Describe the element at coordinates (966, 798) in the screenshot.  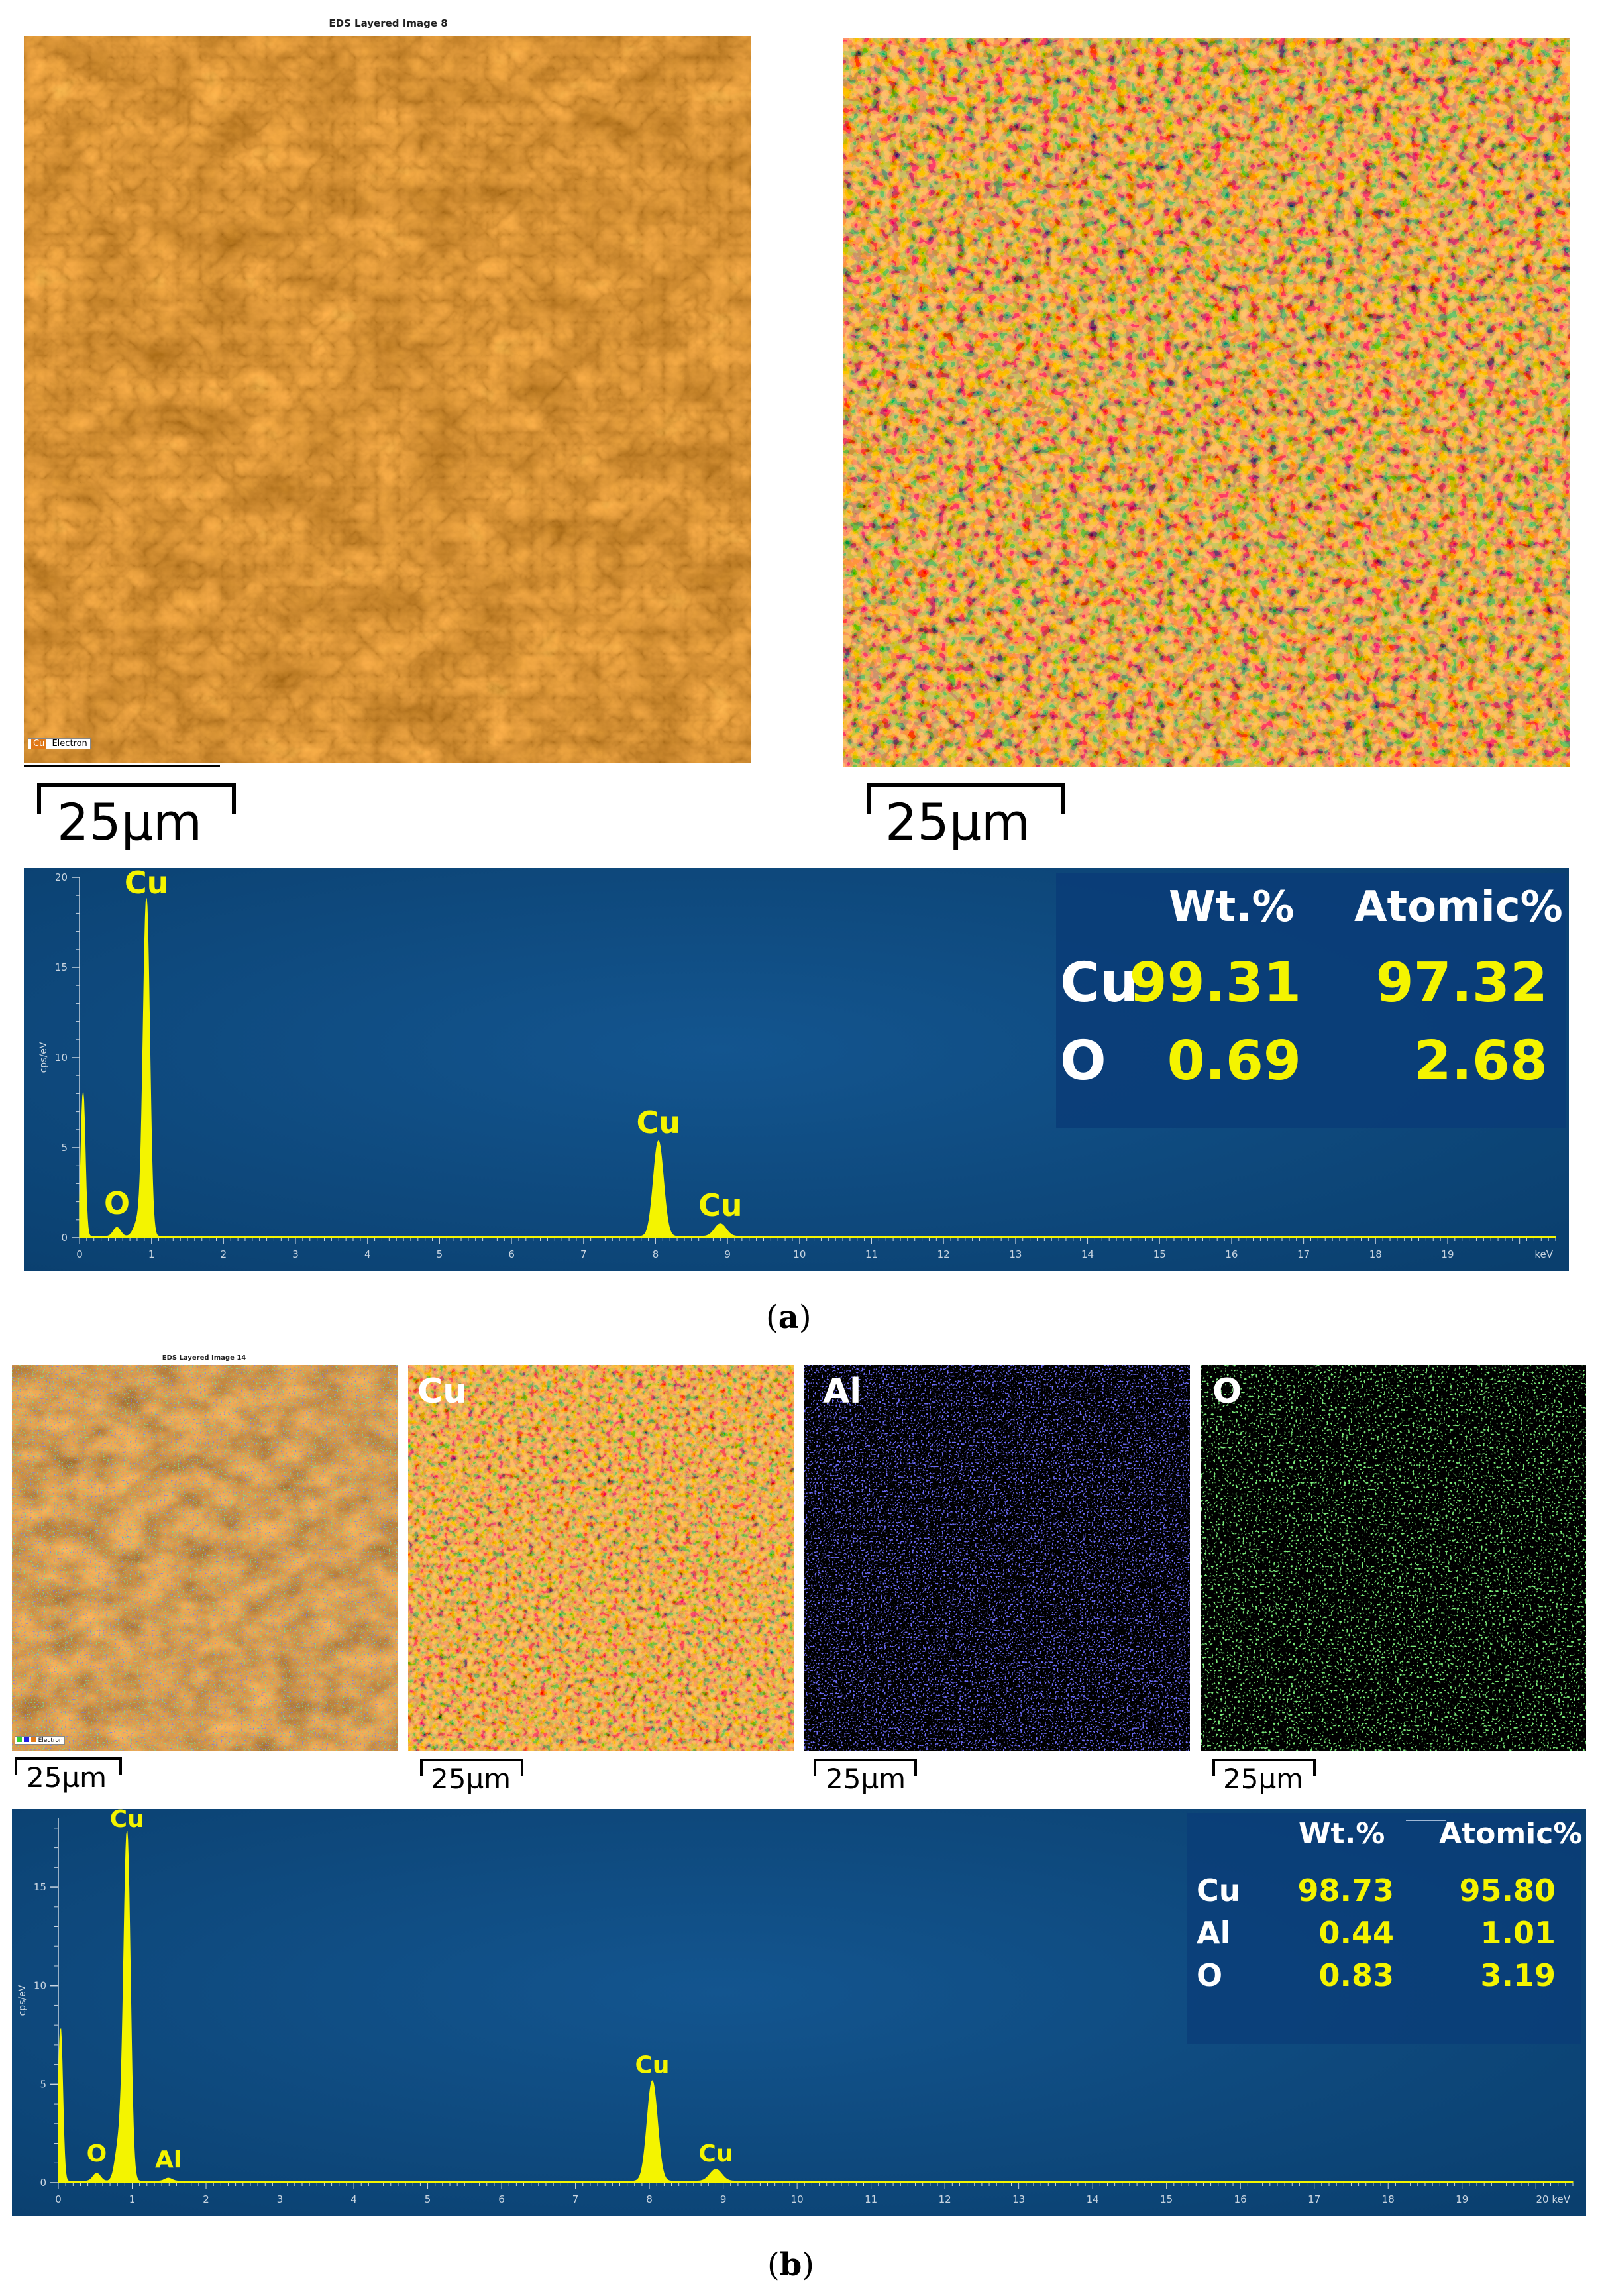
I see `scalebar-cu-map-a` at that location.